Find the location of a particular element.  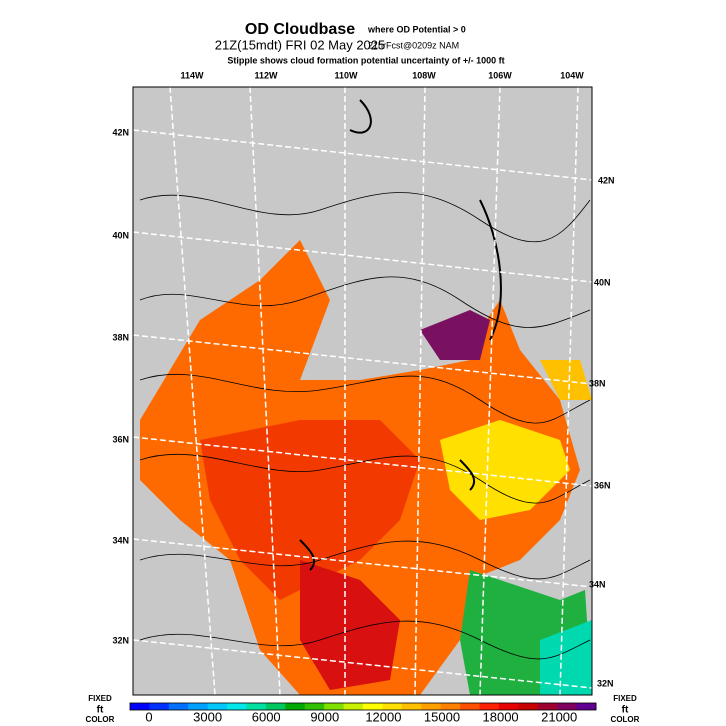

colorbar-tick-label: 15000 is located at coordinates (442, 716).